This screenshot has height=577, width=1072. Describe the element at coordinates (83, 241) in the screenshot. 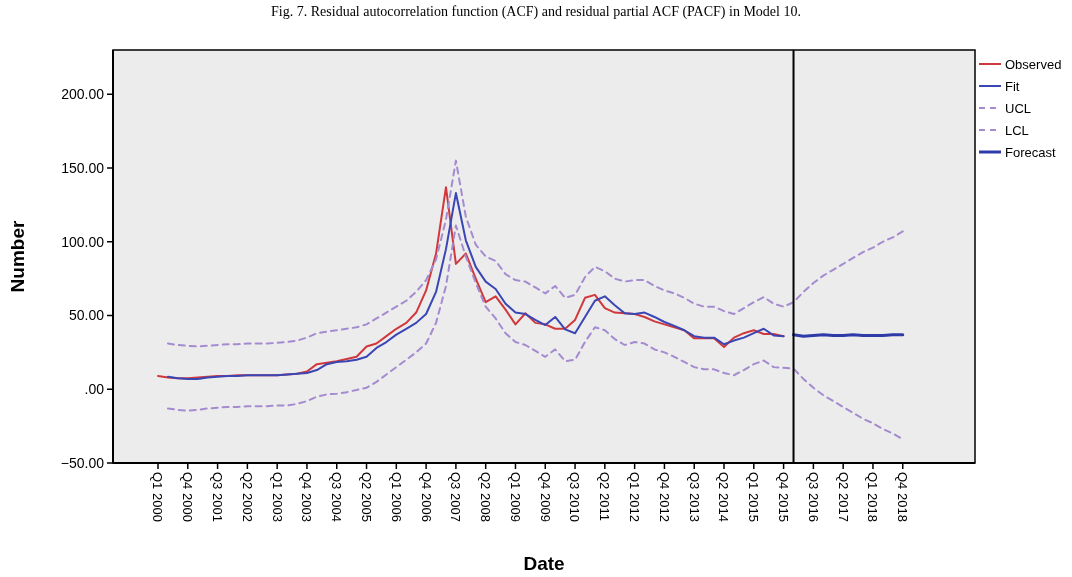

I see `y-tick-label: 100.00` at that location.